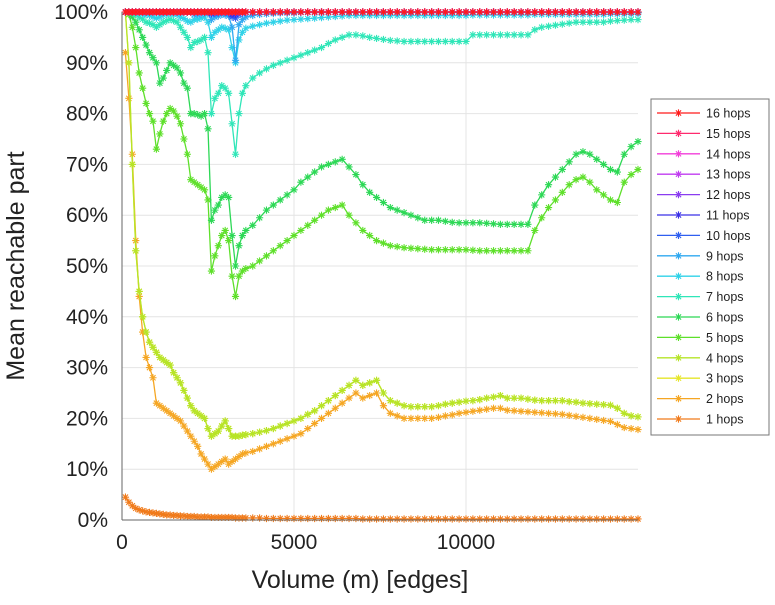  Describe the element at coordinates (725, 379) in the screenshot. I see `legend-label: 3 hops` at that location.